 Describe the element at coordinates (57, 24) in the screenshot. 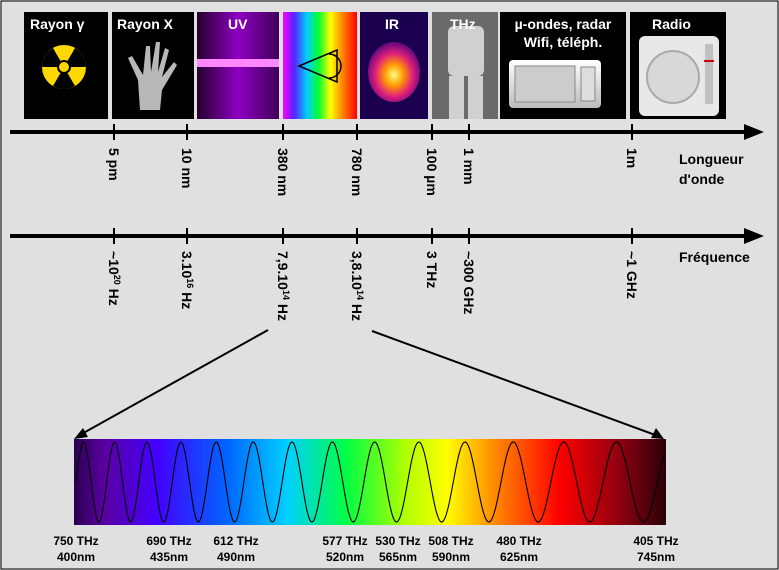

I see `band-label-gamma: Rayon γ` at that location.